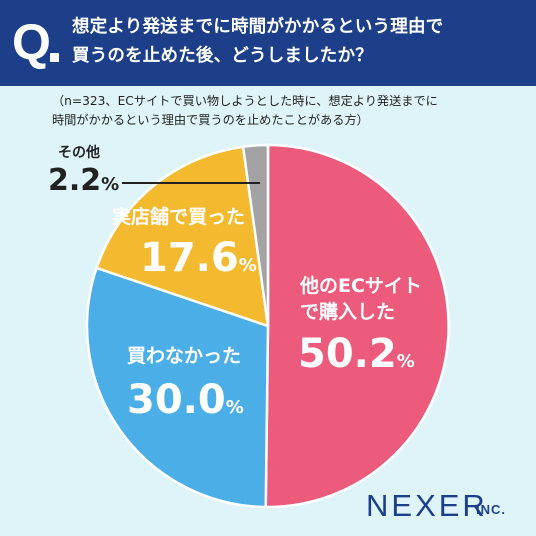 This screenshot has height=536, width=536. Describe the element at coordinates (79, 153) in the screenshot. I see `slice-label-other: その他` at that location.